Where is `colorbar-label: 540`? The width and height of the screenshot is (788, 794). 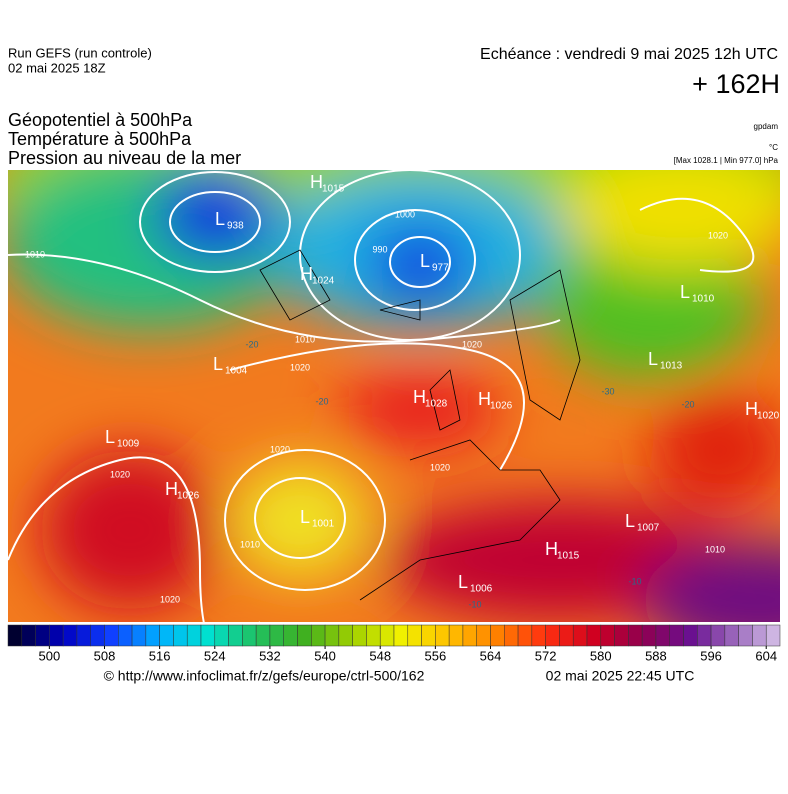 colorbar-label: 540 is located at coordinates (325, 655).